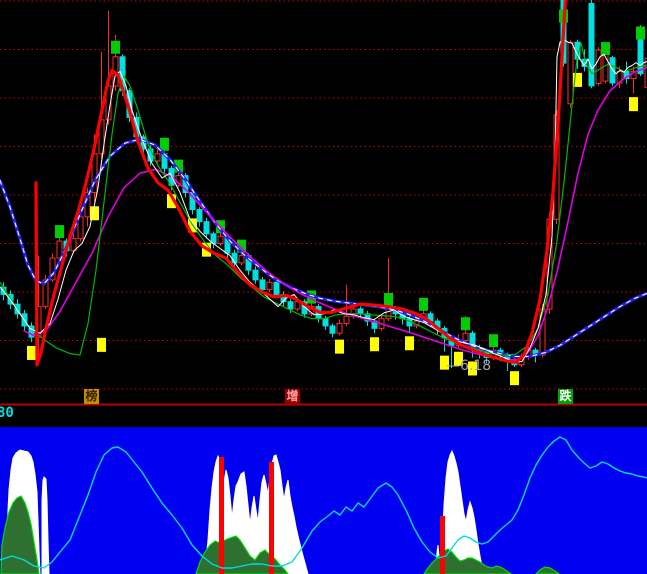 The image size is (647, 574). Describe the element at coordinates (565, 396) in the screenshot. I see `tag-label-die: 跌` at that location.